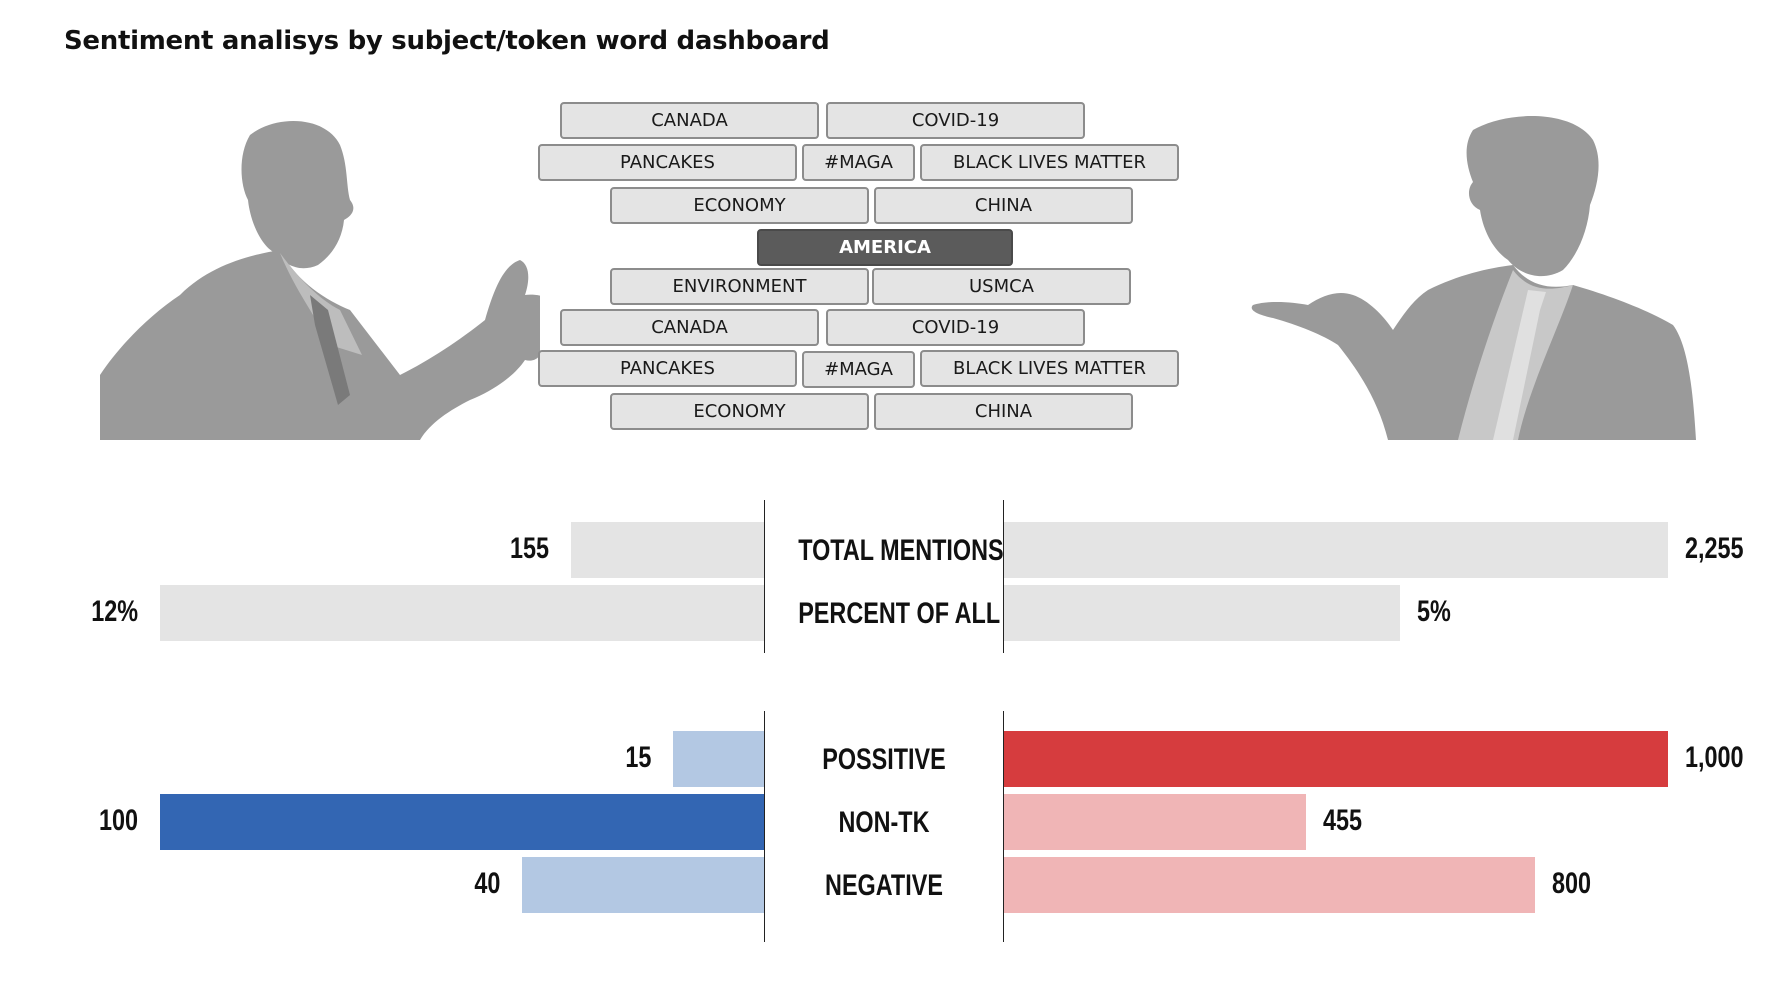 This screenshot has width=1769, height=997. Describe the element at coordinates (529, 548) in the screenshot. I see `value-left-total-mentions: 155` at that location.